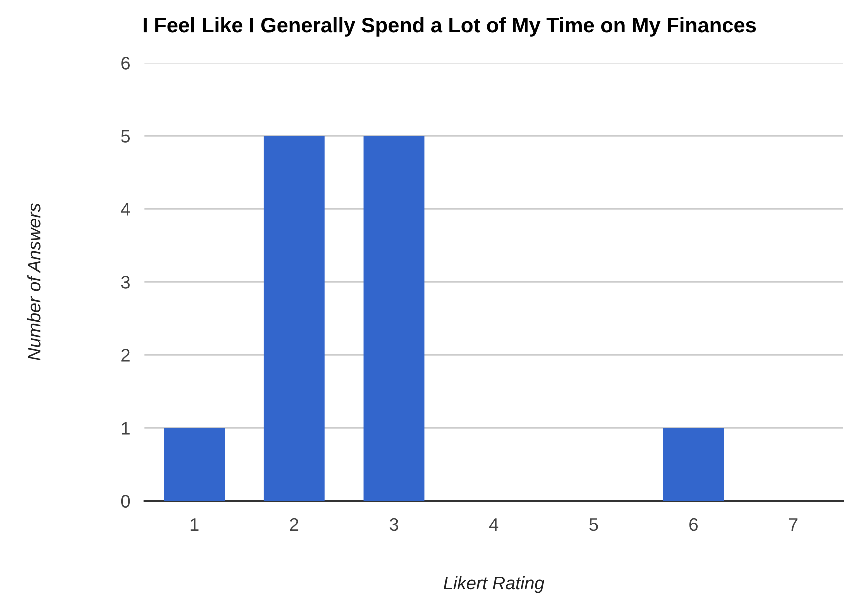 The width and height of the screenshot is (846, 601). I want to click on x-tick-label: 5, so click(594, 525).